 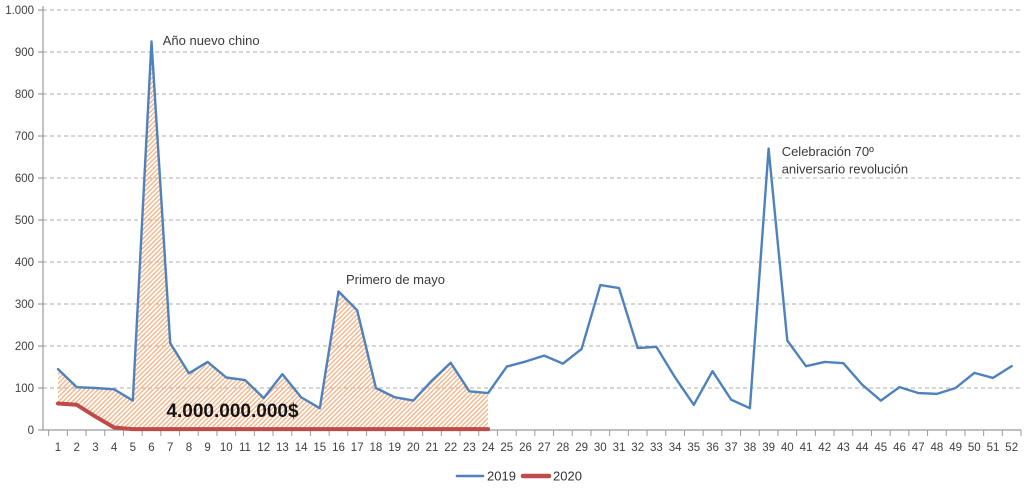 What do you see at coordinates (469, 448) in the screenshot?
I see `x-axis-tick-label: 23` at bounding box center [469, 448].